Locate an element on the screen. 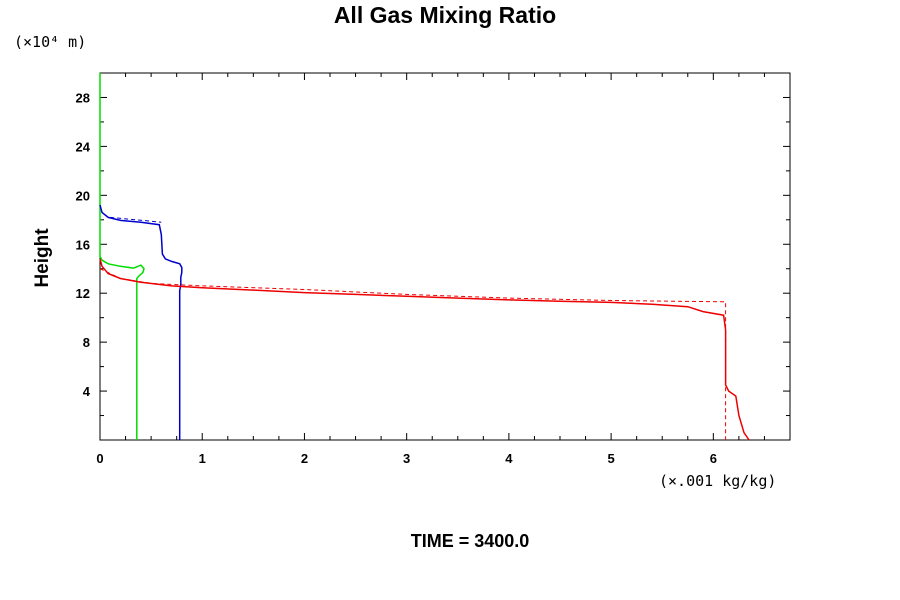  series-blue-dashed is located at coordinates (136, 219).